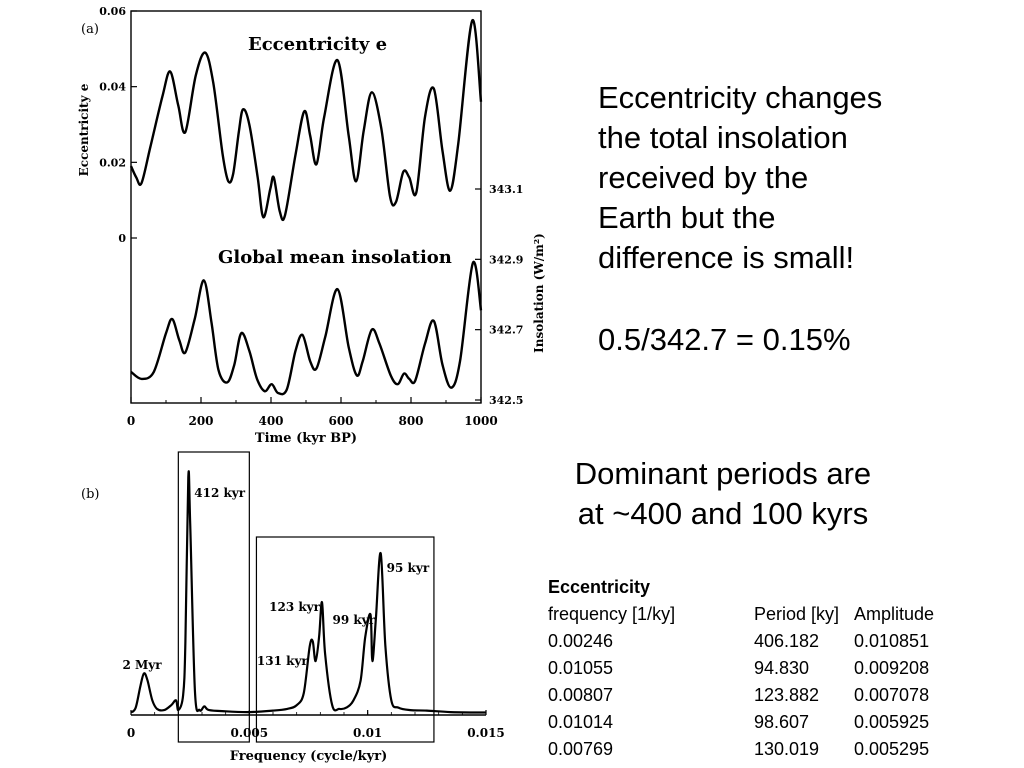 This screenshot has height=768, width=1024. What do you see at coordinates (723, 137) in the screenshot?
I see `callout-insolation-line: the total insolation` at bounding box center [723, 137].